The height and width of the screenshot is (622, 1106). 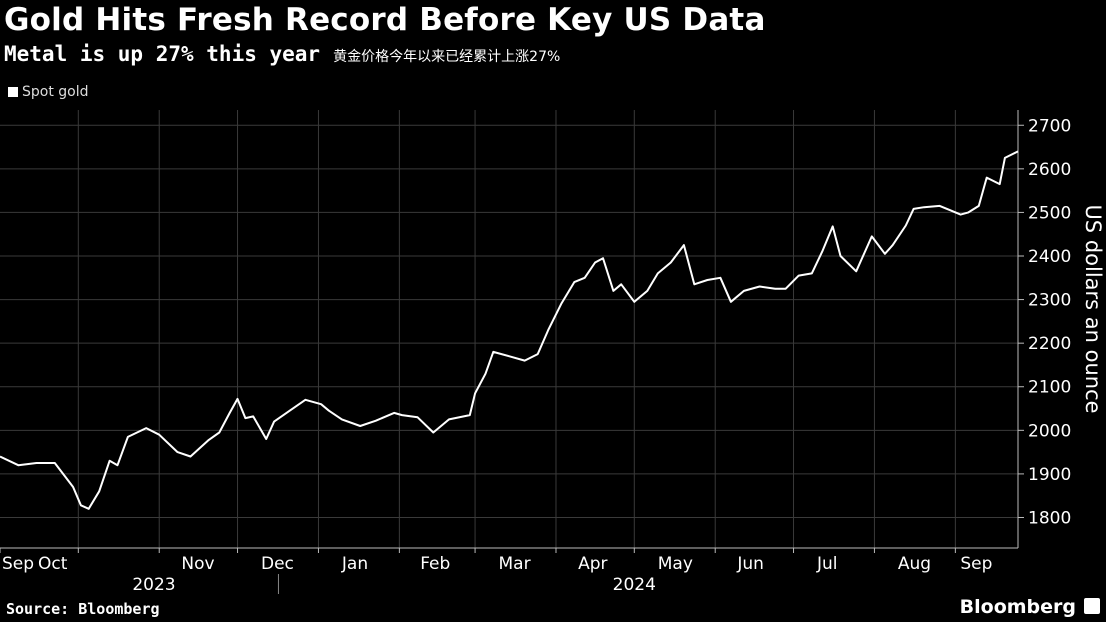 I want to click on source-note: Source: Bloomberg, so click(x=83, y=609).